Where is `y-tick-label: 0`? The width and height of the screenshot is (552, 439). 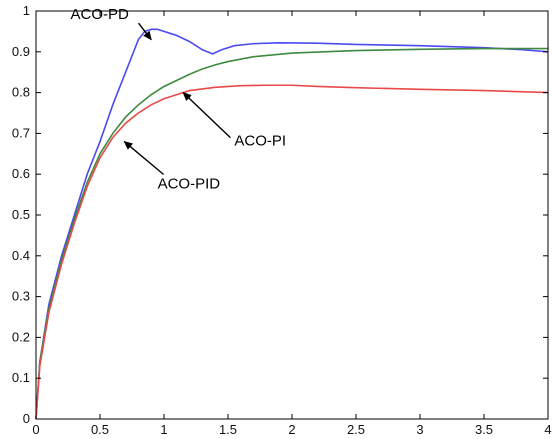 y-tick-label: 0 is located at coordinates (26, 418).